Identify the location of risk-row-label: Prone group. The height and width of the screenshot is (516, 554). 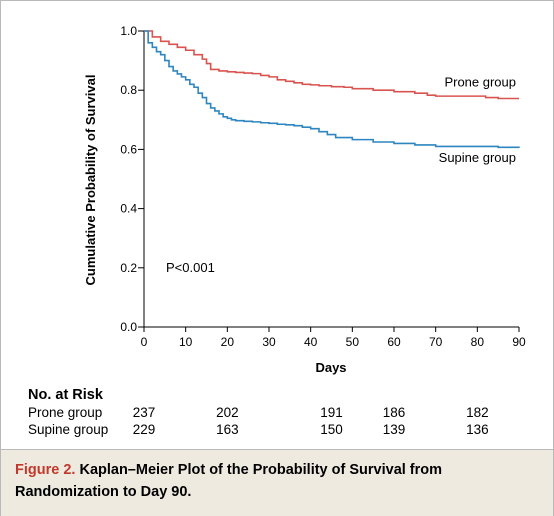
(65, 412).